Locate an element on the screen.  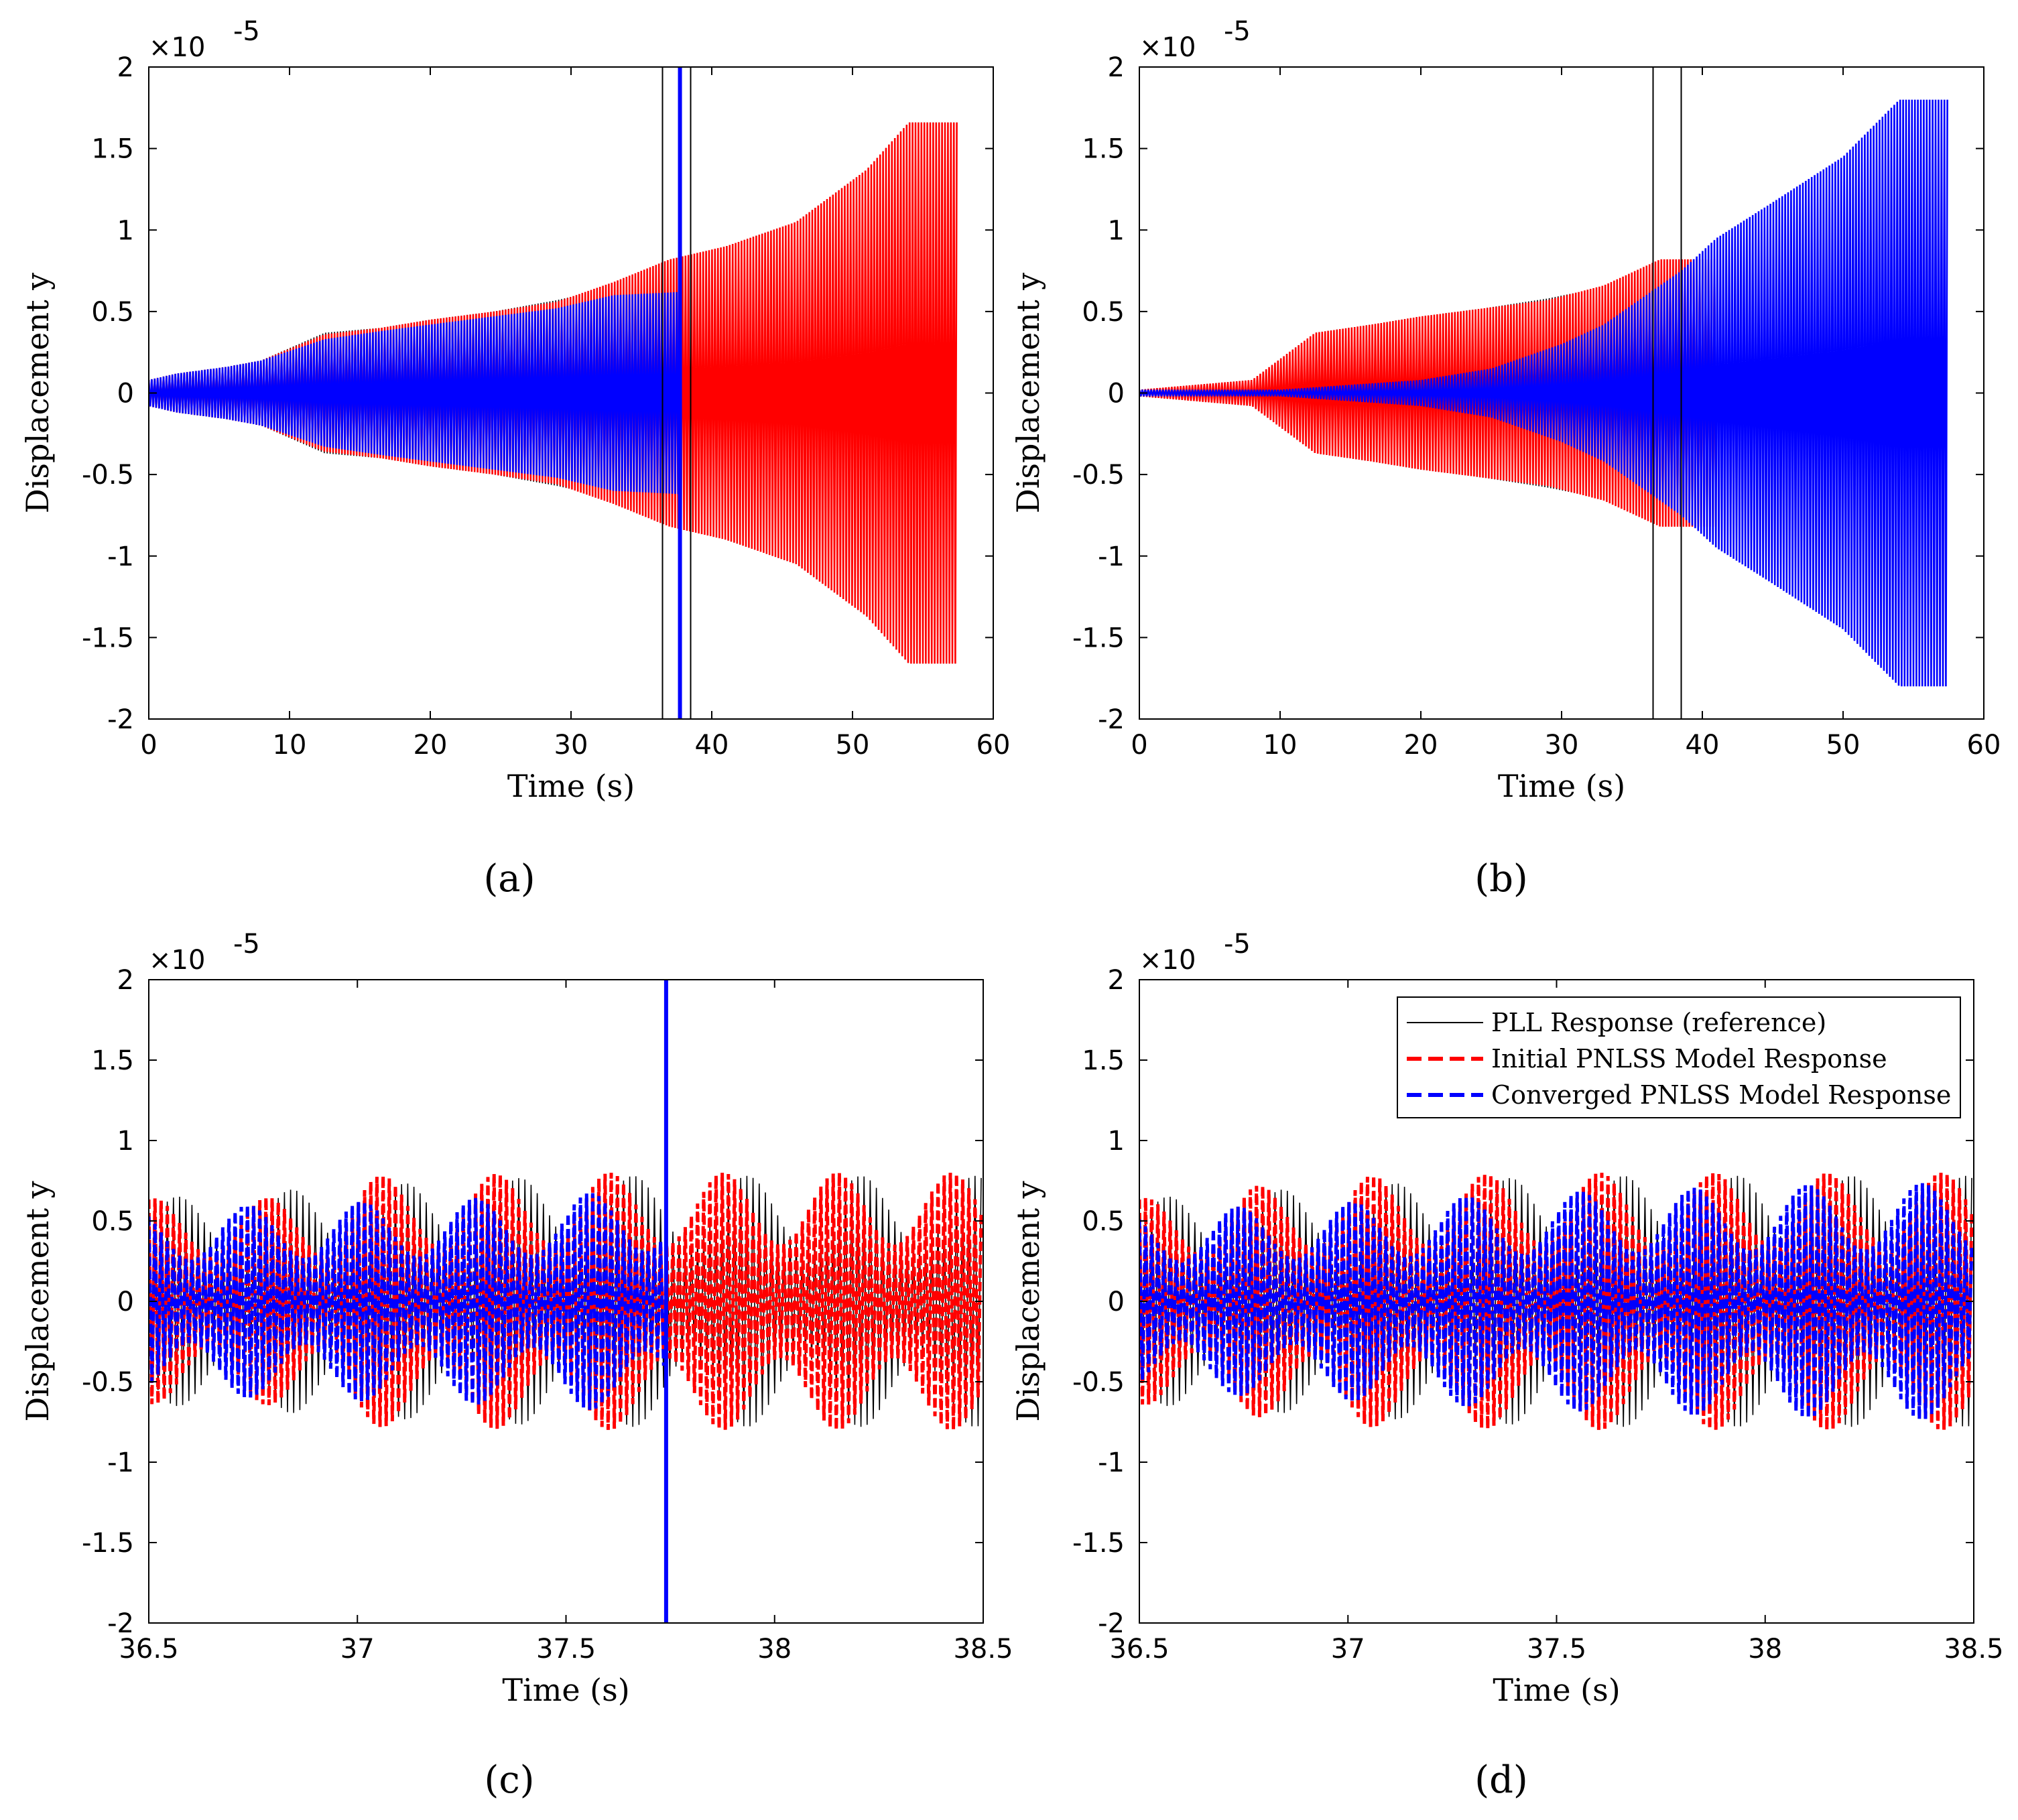
plot-area-c is located at coordinates (566, 1301).